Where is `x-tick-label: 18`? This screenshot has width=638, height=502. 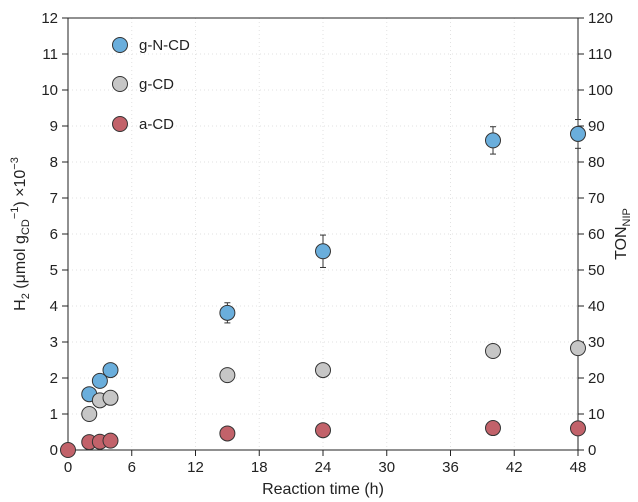 x-tick-label: 18 is located at coordinates (259, 467).